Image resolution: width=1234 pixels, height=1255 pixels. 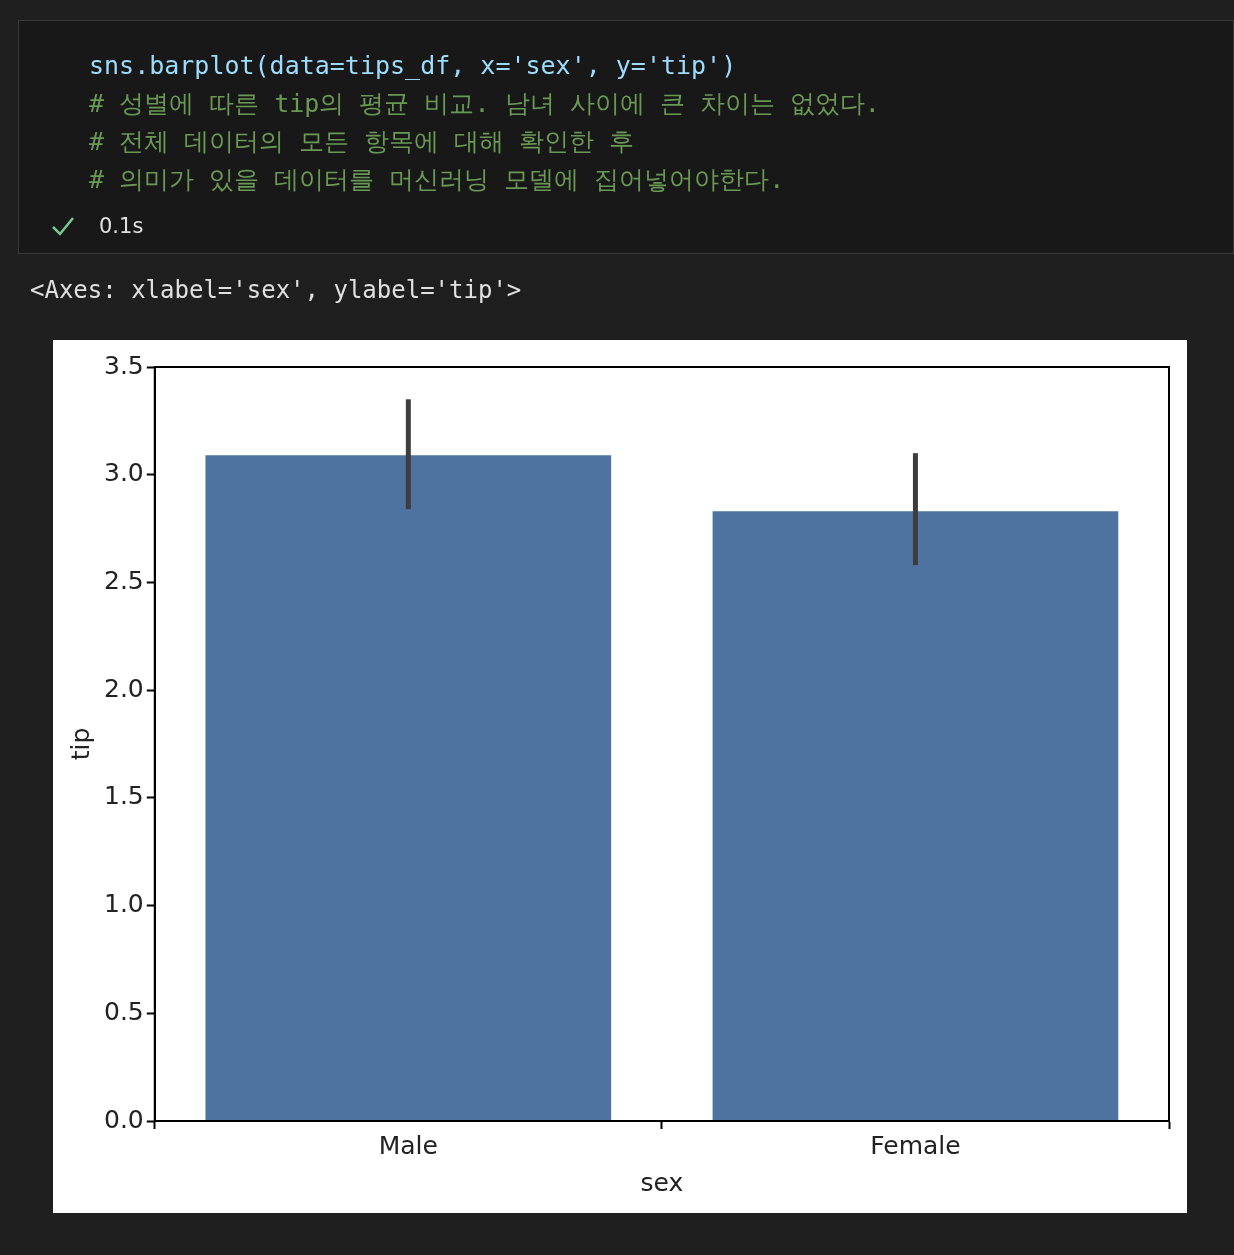 I want to click on y-tick-label: 2.5, so click(x=123, y=580).